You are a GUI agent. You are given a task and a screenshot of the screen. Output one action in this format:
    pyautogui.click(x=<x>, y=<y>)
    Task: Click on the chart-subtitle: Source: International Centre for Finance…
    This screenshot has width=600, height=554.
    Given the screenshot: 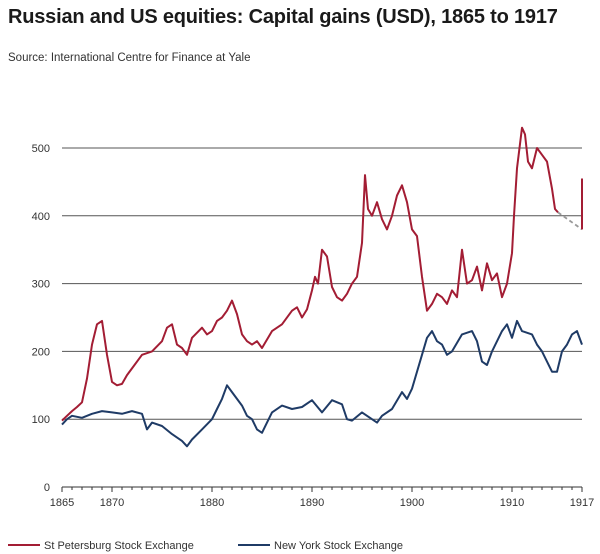 What is the action you would take?
    pyautogui.click(x=129, y=58)
    